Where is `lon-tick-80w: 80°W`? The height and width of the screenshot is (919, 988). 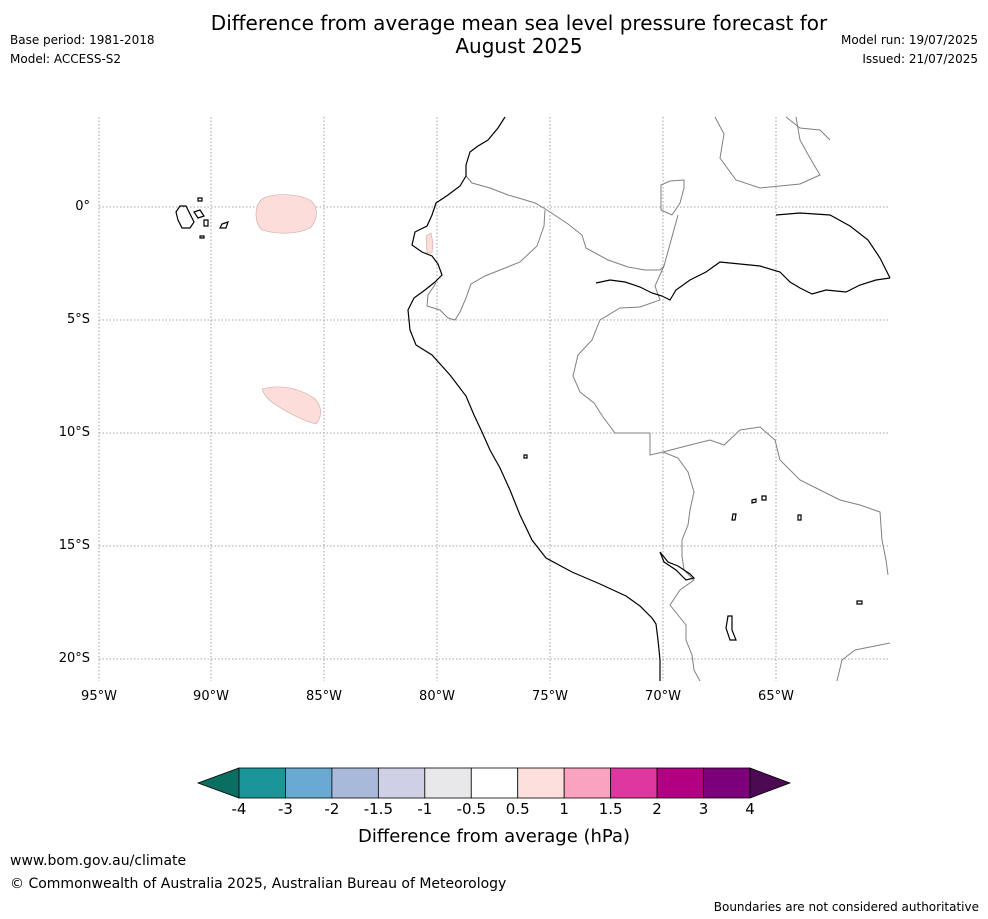 lon-tick-80w: 80°W is located at coordinates (437, 696).